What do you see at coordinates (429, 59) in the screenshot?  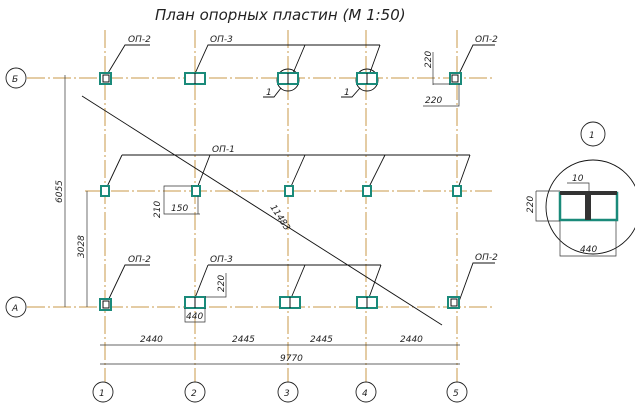 I see `dim-220-v: 220` at bounding box center [429, 59].